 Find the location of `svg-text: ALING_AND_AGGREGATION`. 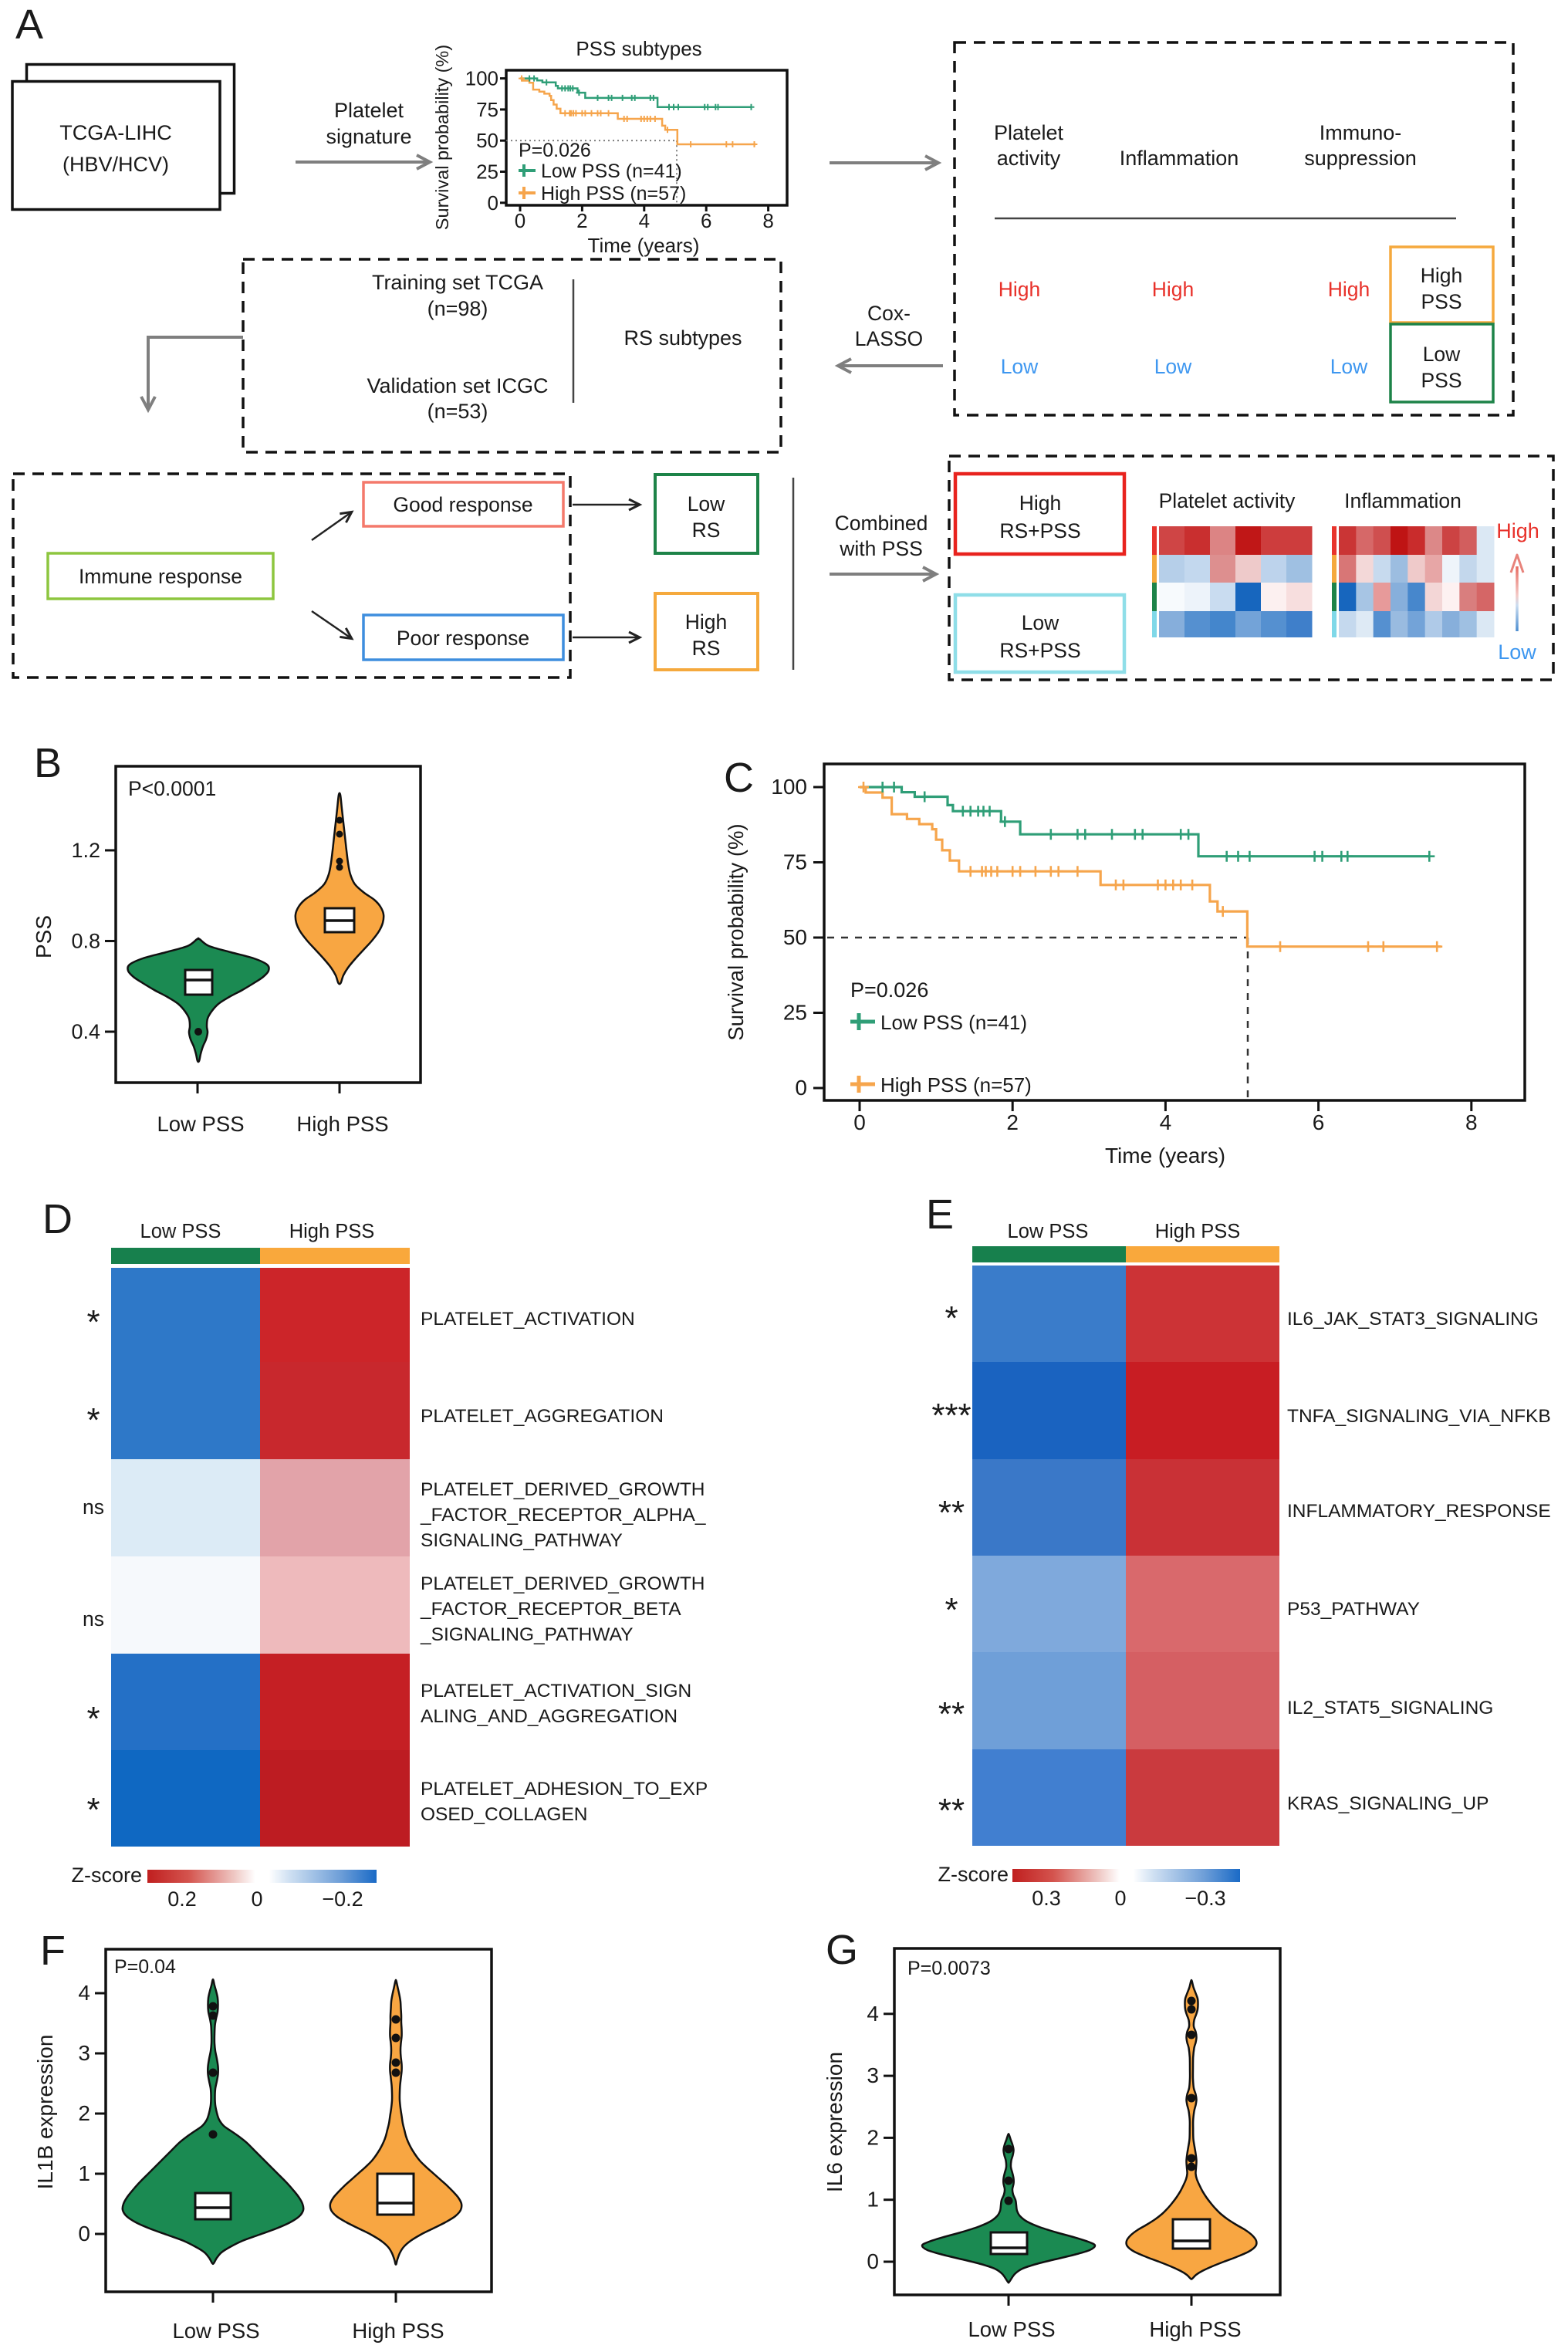

svg-text: ALING_AND_AGGREGATION is located at coordinates (549, 1716).